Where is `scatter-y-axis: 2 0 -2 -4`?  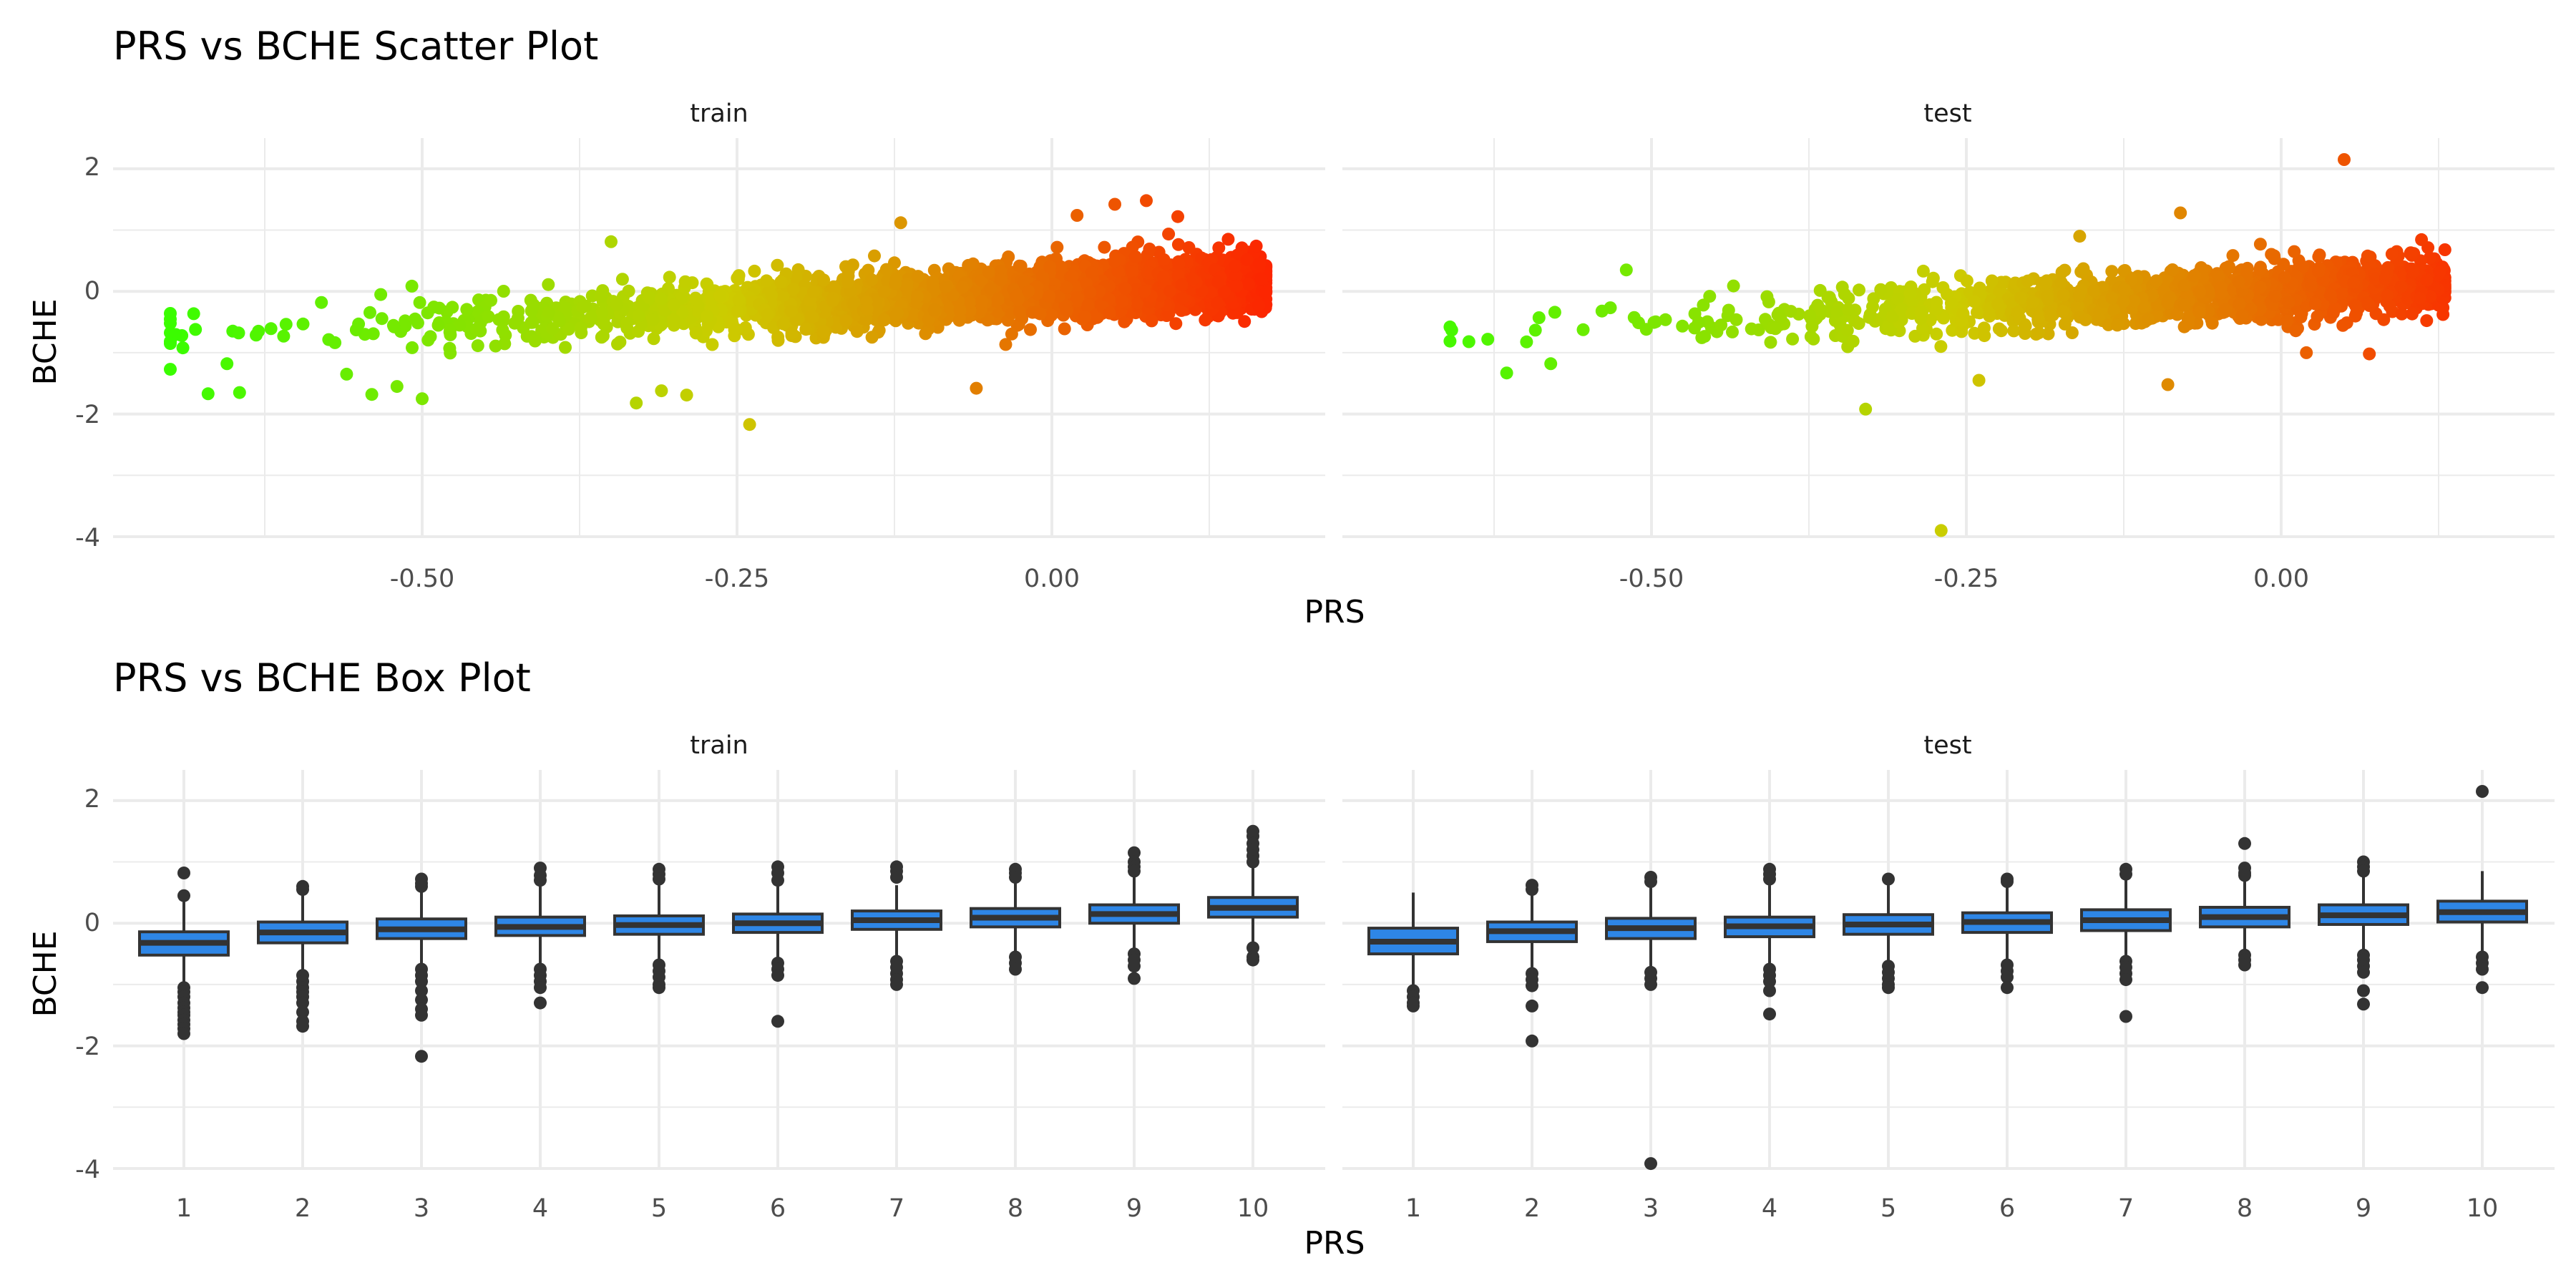 scatter-y-axis: 2 0 -2 -4 is located at coordinates (87, 352).